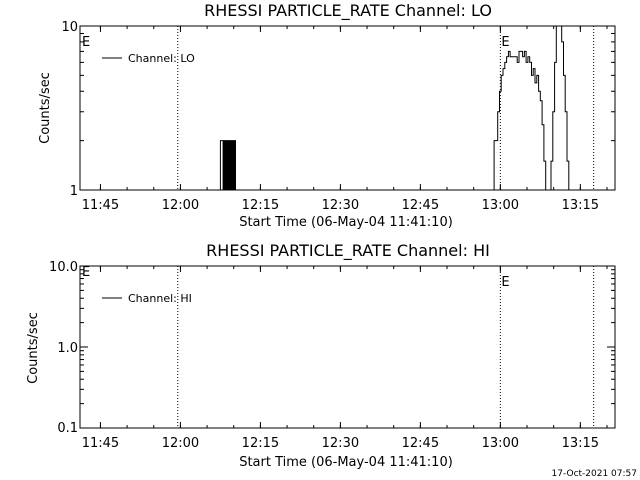 The image size is (640, 480). I want to click on lo-start-marker: E, so click(86, 42).